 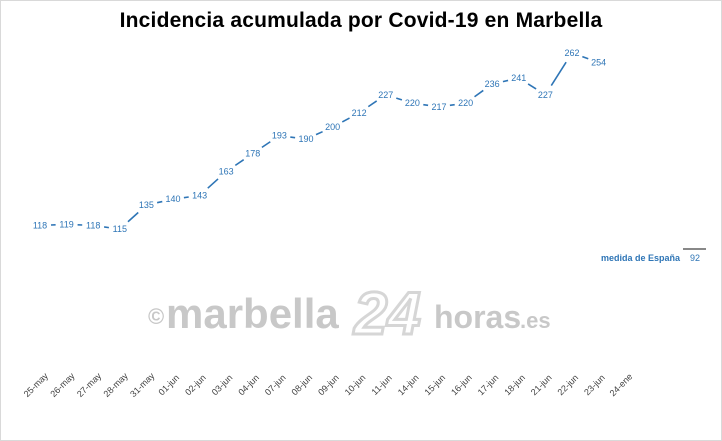 I want to click on data-label: 241, so click(x=518, y=78).